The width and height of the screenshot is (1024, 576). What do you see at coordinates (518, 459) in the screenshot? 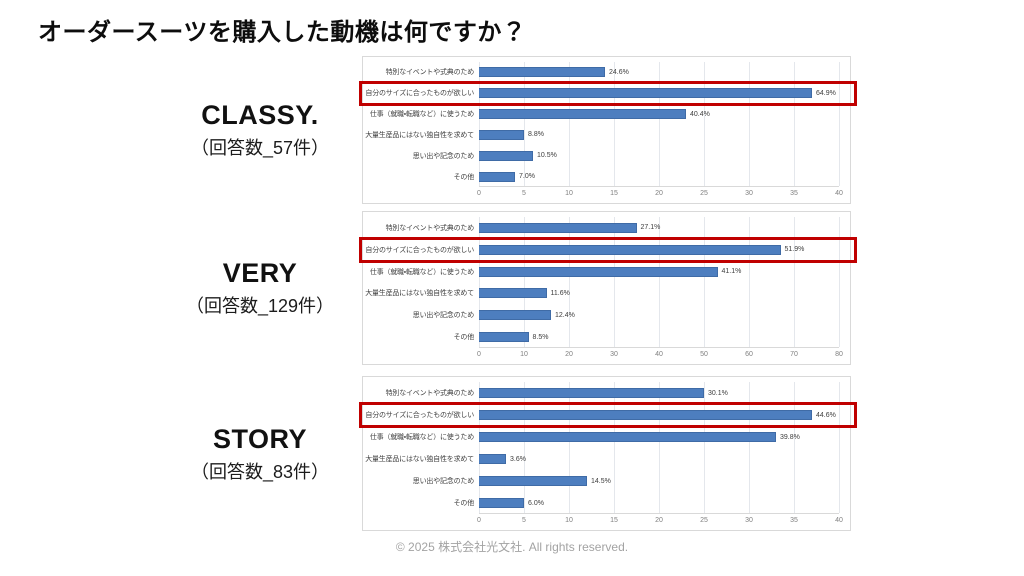
I see `value-label: 3.6%` at bounding box center [518, 459].